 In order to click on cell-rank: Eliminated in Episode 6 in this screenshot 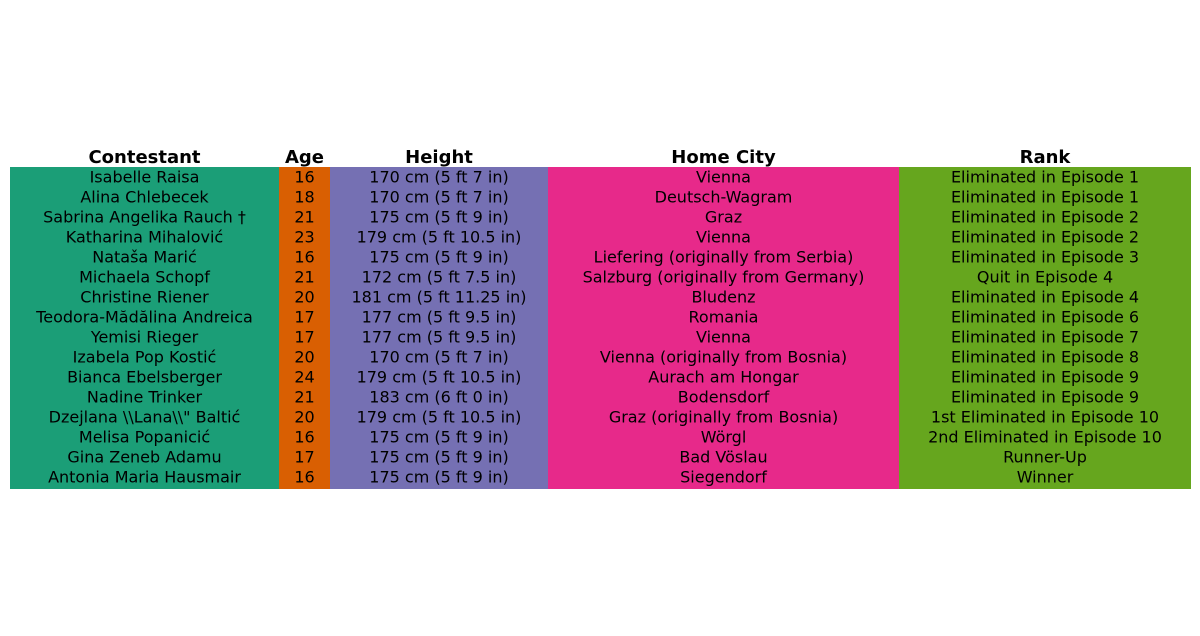, I will do `click(1045, 317)`.